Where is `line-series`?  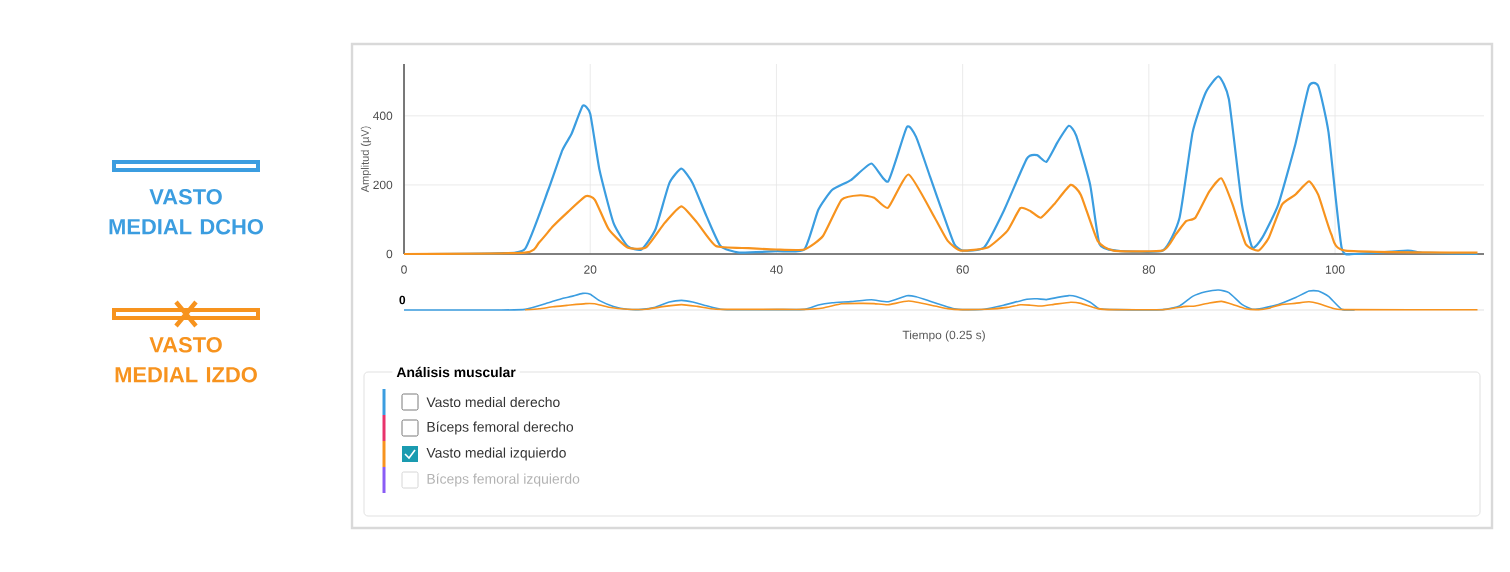 line-series is located at coordinates (940, 214).